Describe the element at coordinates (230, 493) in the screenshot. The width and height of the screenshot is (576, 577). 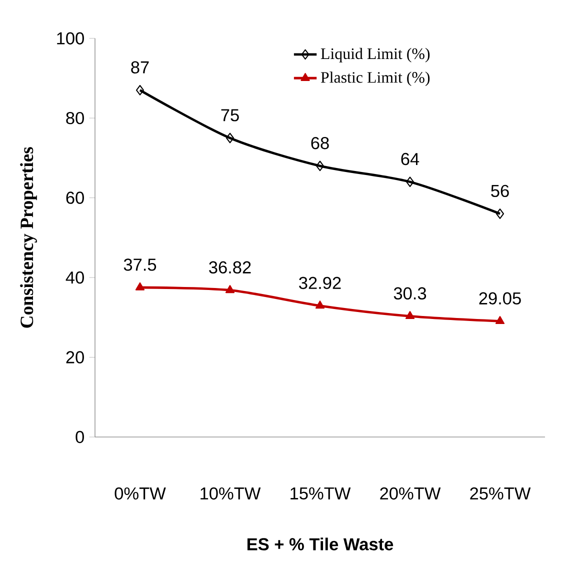
I see `x-tick-label: 10%TW` at that location.